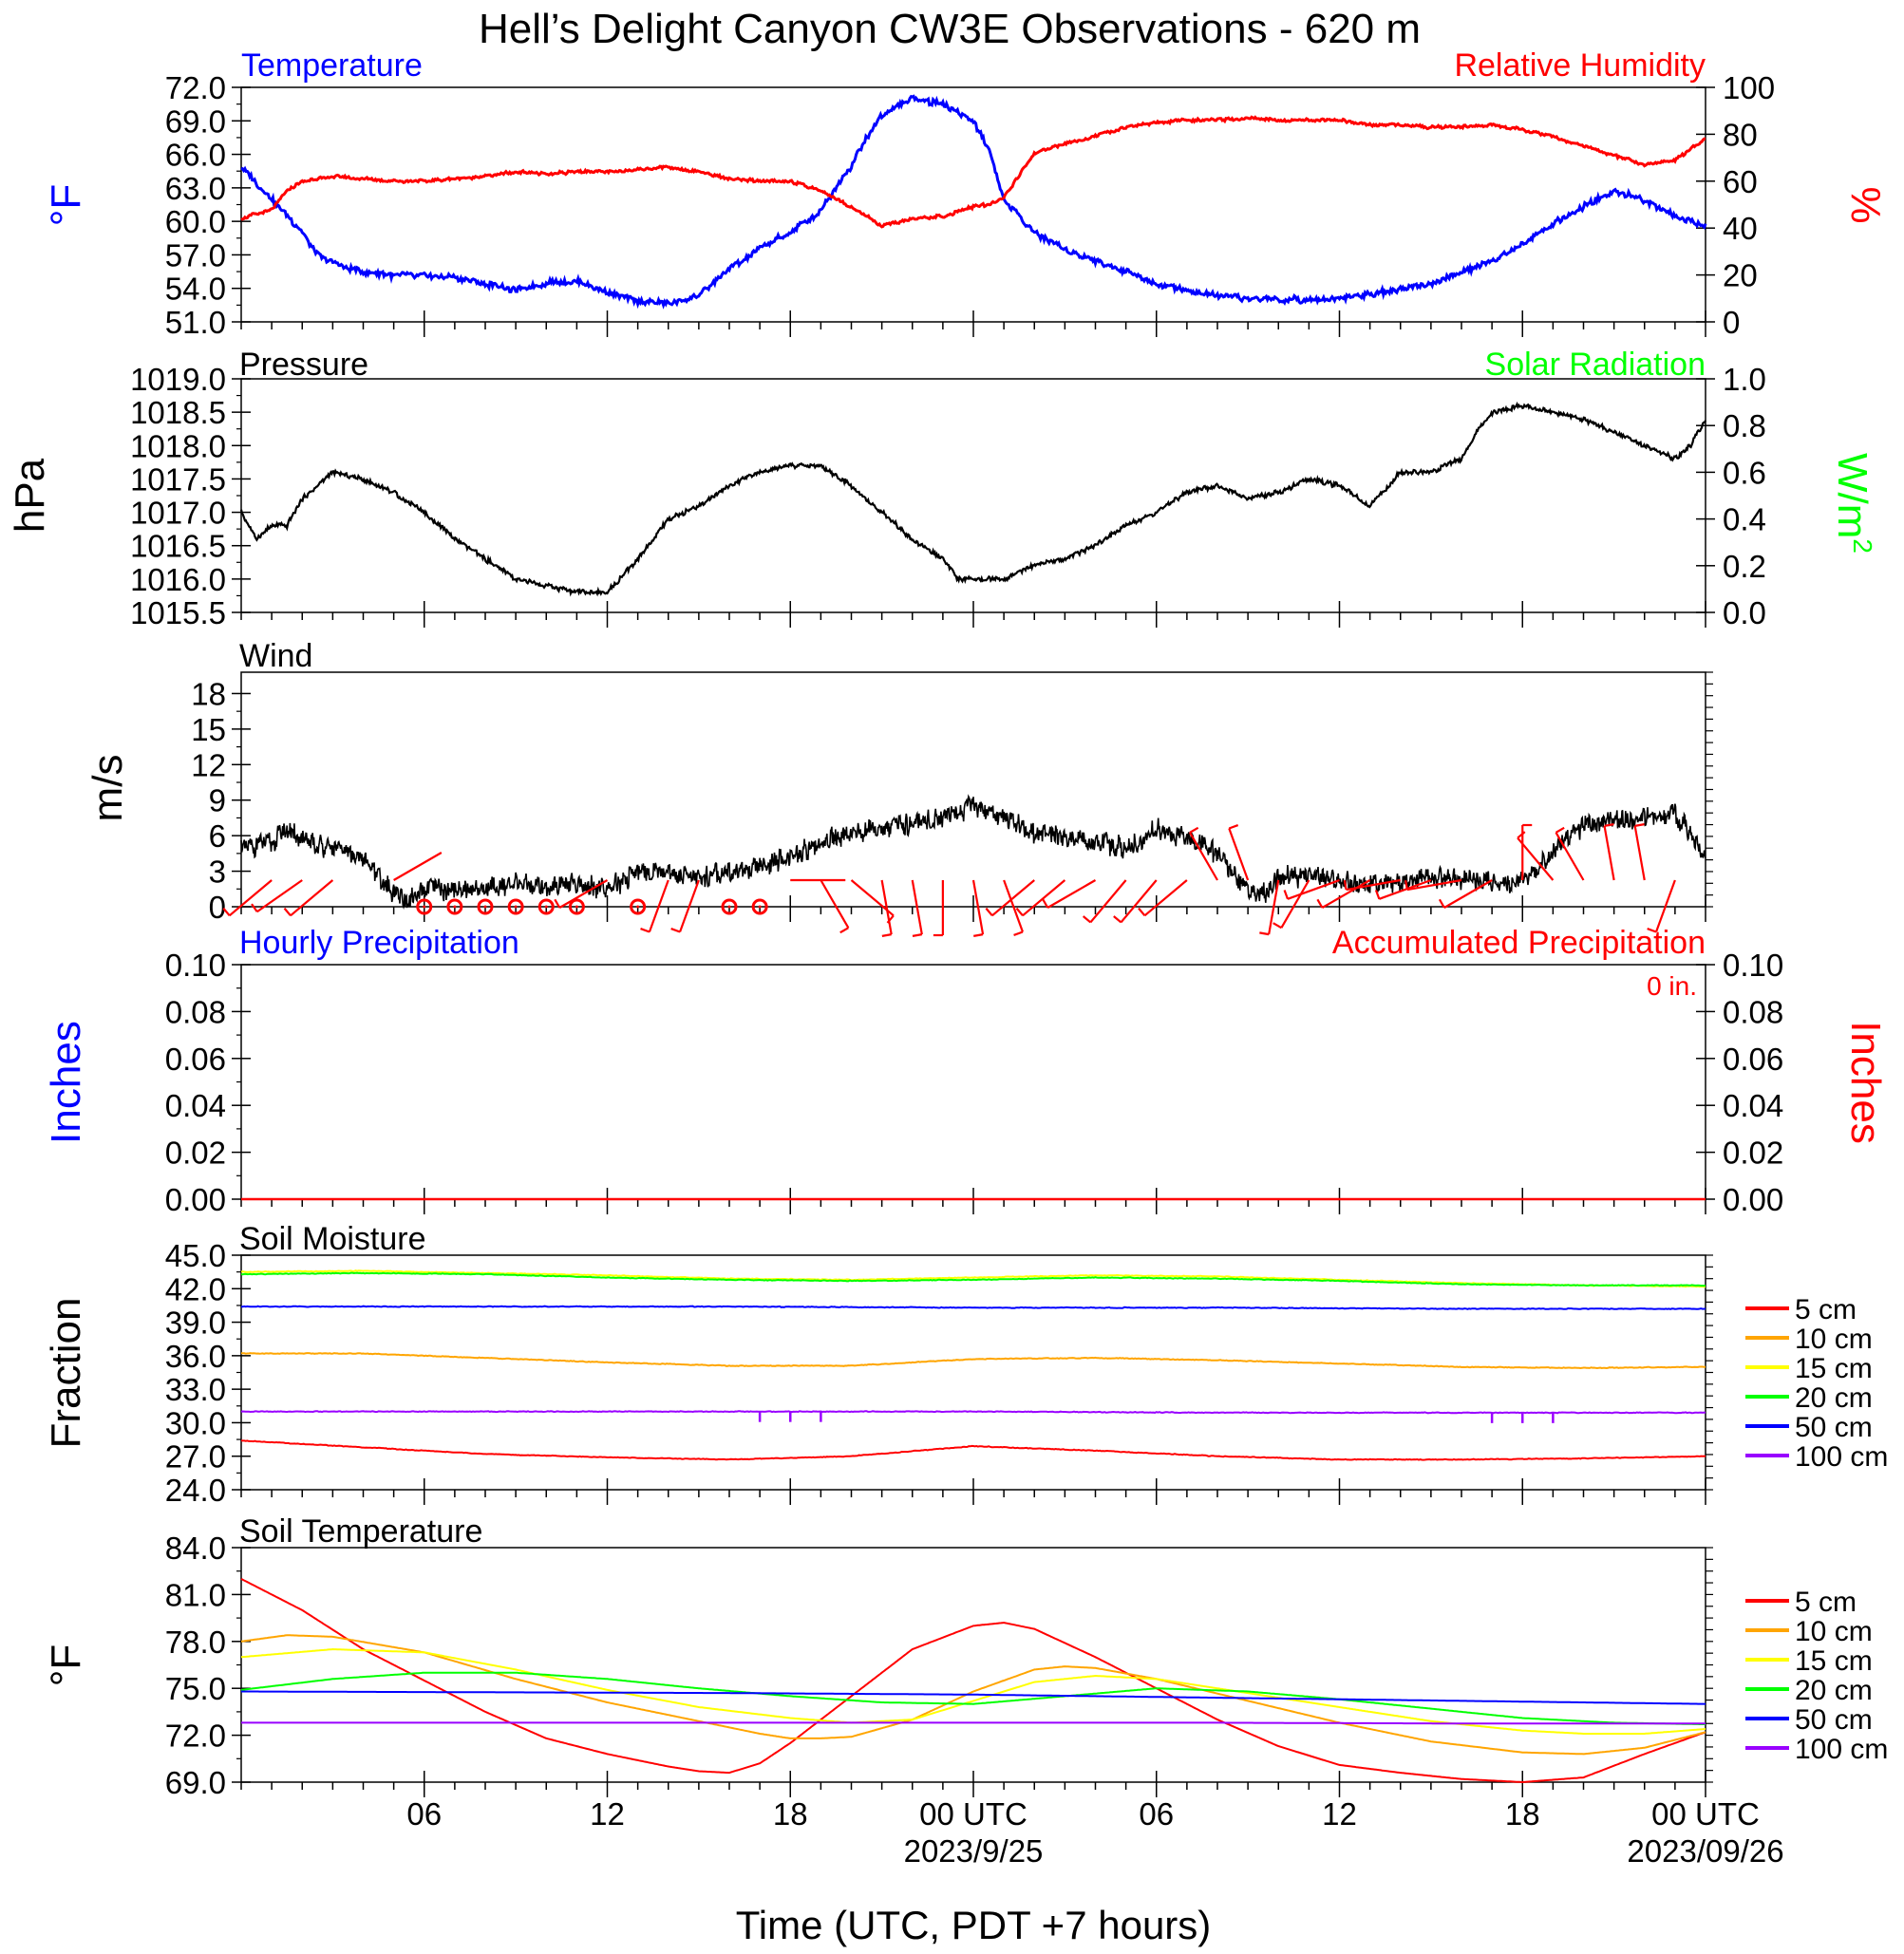 The height and width of the screenshot is (1954, 1904). Describe the element at coordinates (66, 1373) in the screenshot. I see `soil-moisture-unit-label: Fraction` at that location.